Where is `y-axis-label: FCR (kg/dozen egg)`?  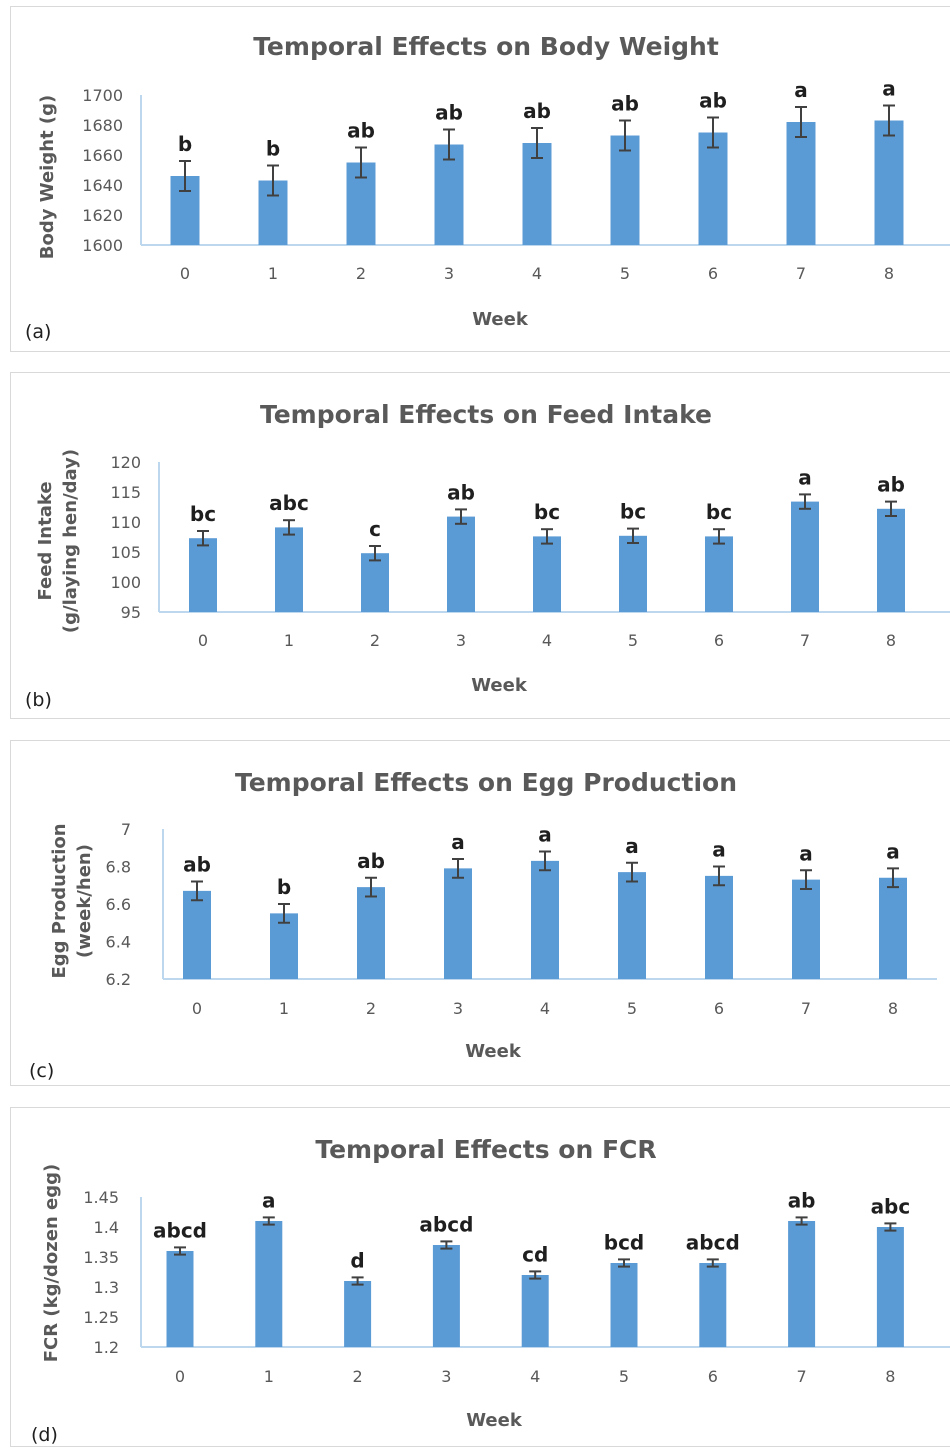 y-axis-label: FCR (kg/dozen egg) is located at coordinates (51, 1263).